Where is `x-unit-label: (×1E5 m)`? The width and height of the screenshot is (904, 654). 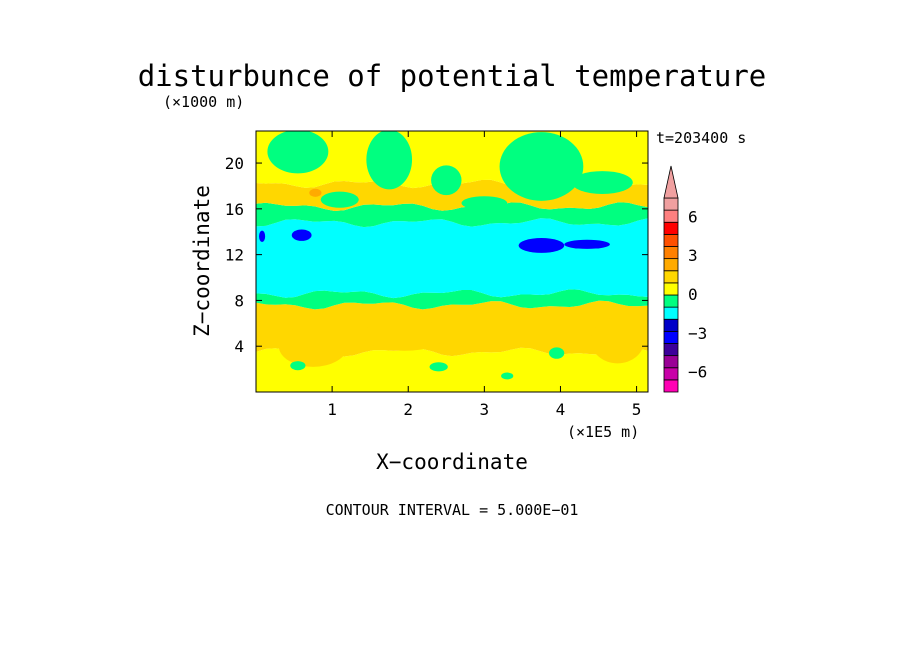 x-unit-label: (×1E5 m) is located at coordinates (603, 432).